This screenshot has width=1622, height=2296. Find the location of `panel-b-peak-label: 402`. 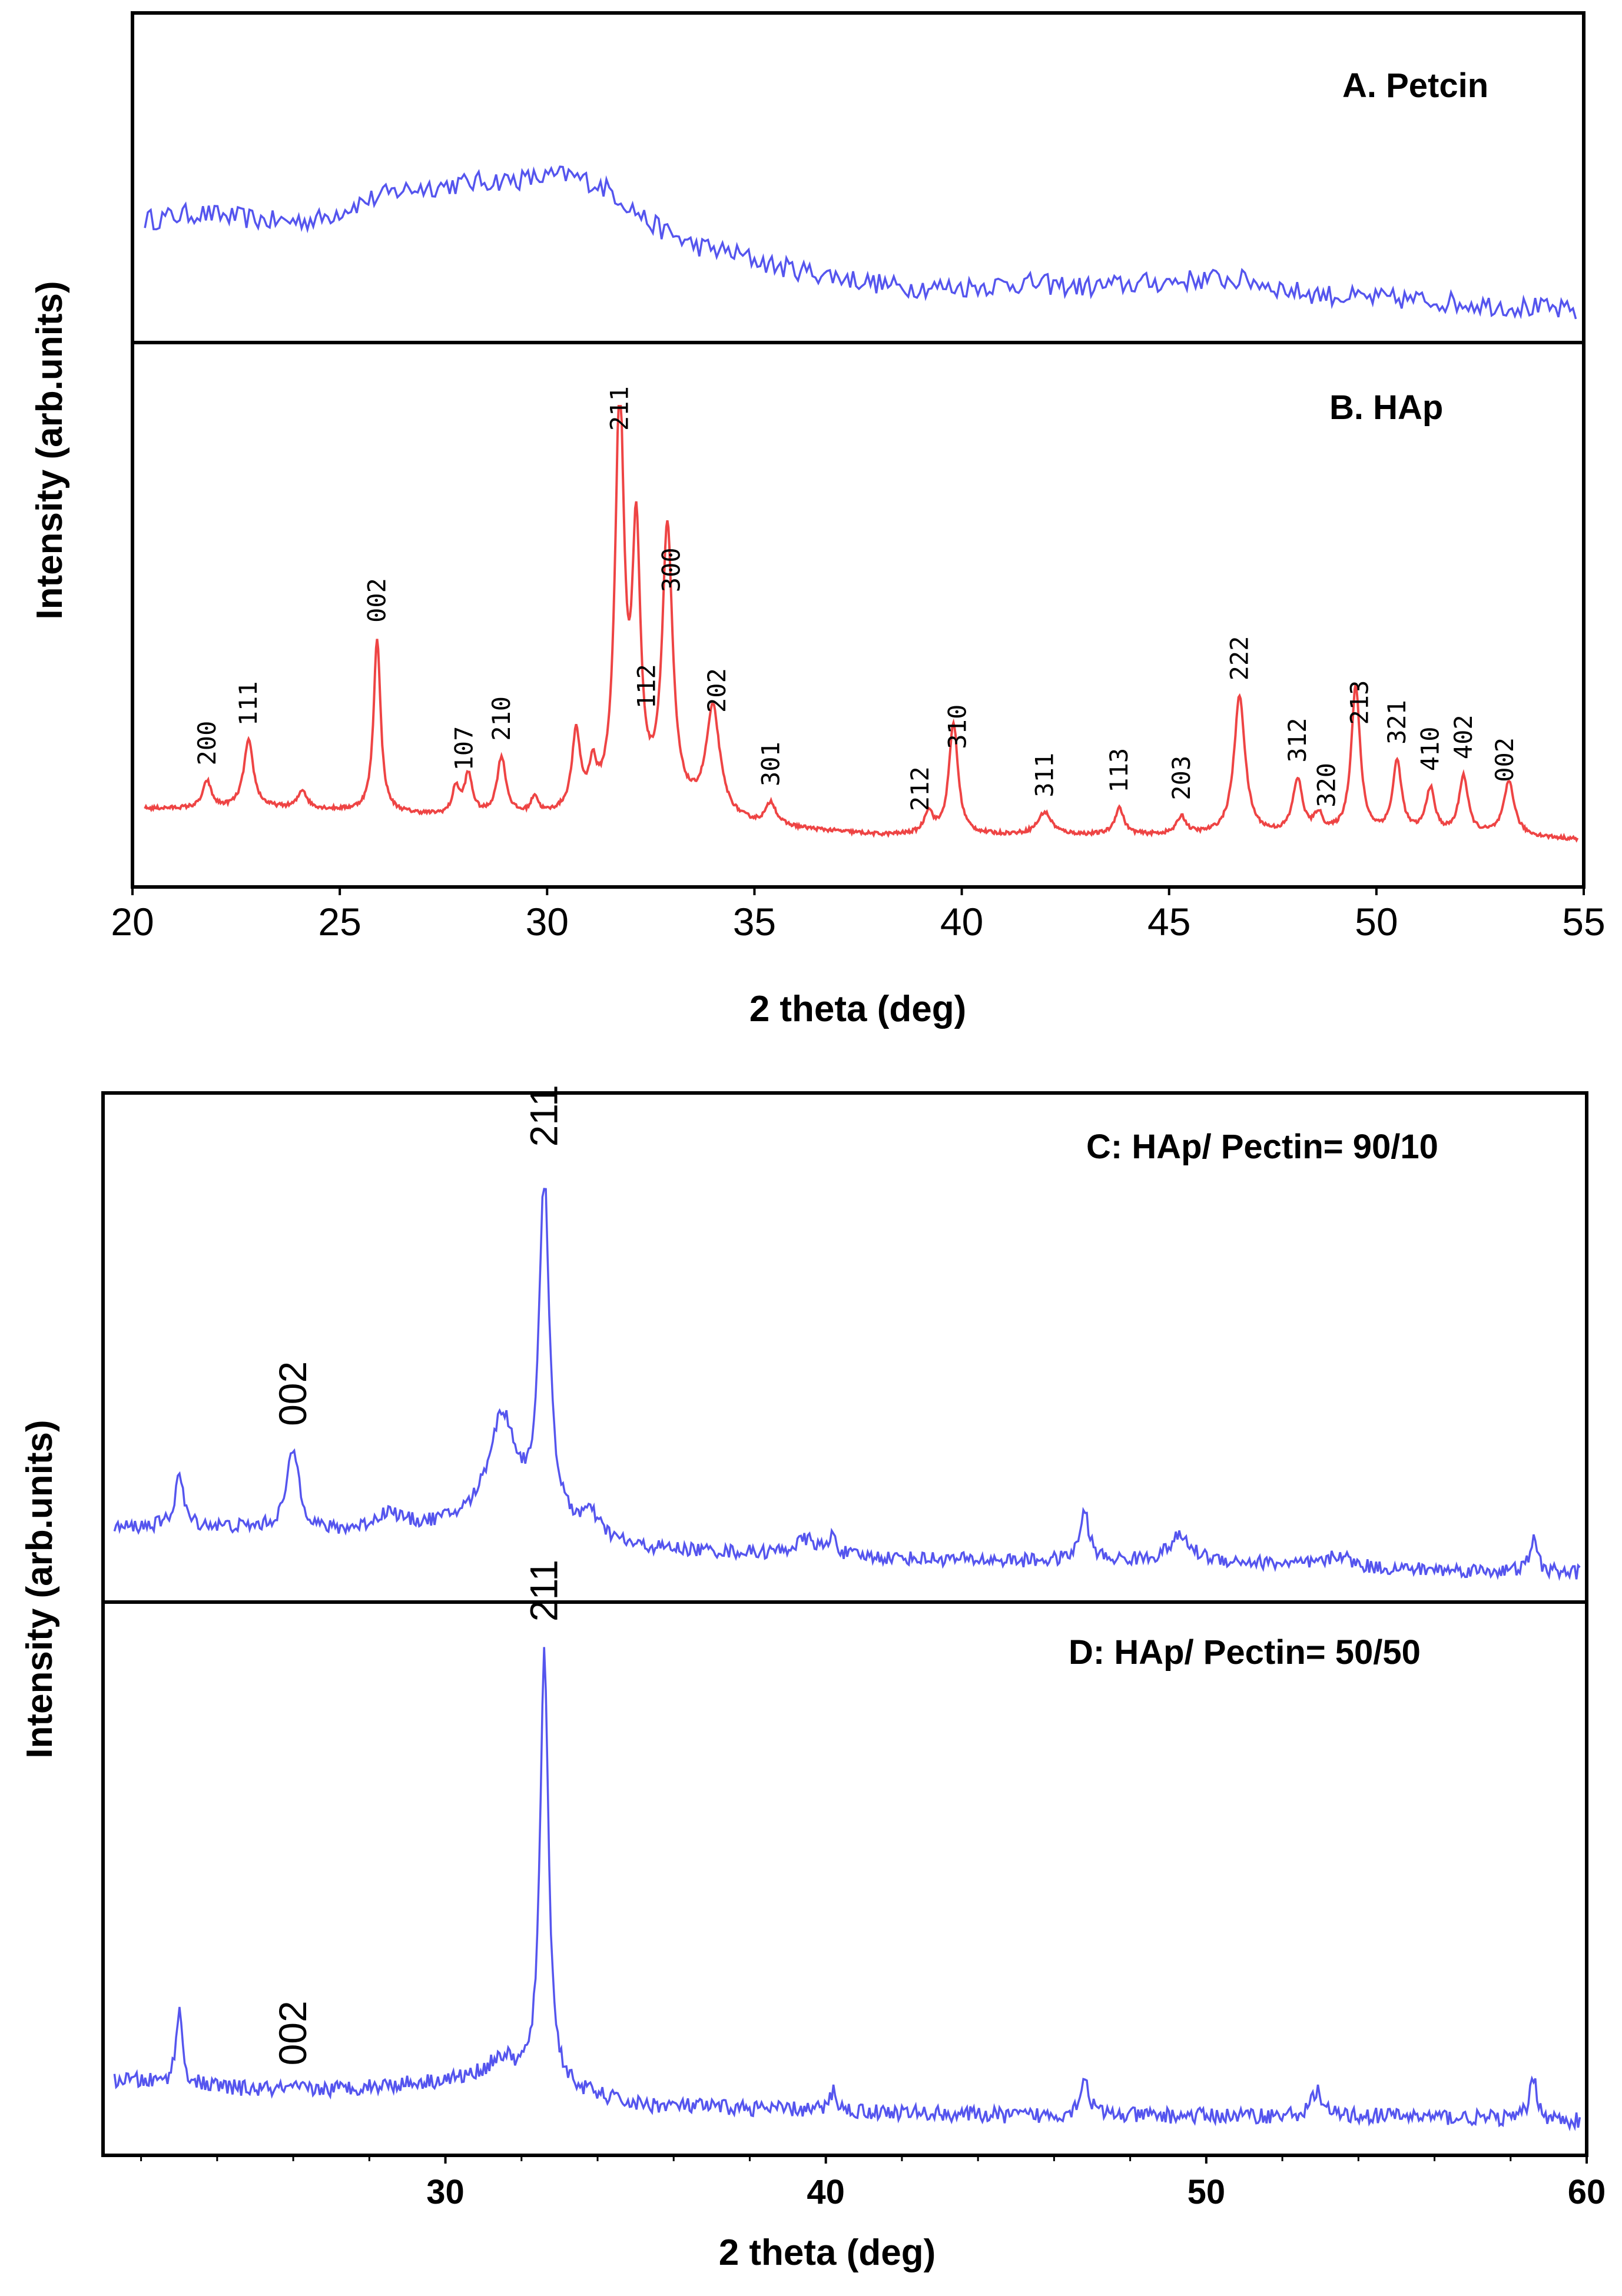

panel-b-peak-label: 402 is located at coordinates (1464, 737).